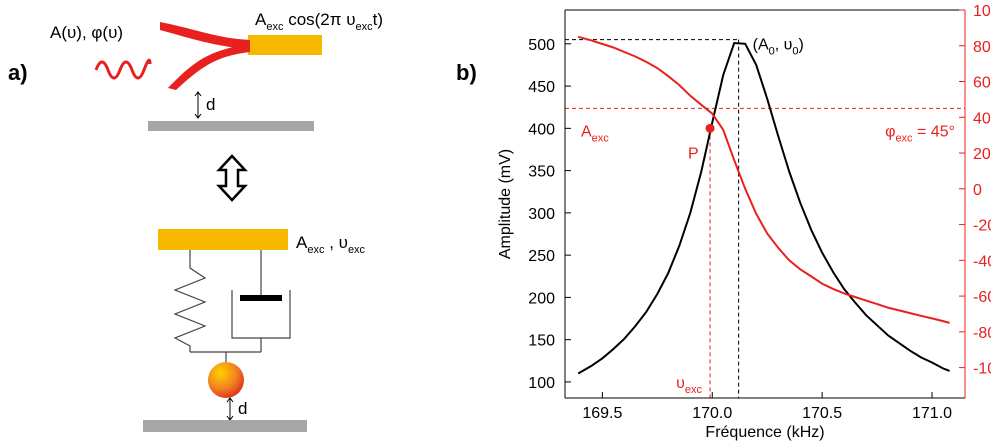  Describe the element at coordinates (466, 72) in the screenshot. I see `panel-label: b)` at that location.